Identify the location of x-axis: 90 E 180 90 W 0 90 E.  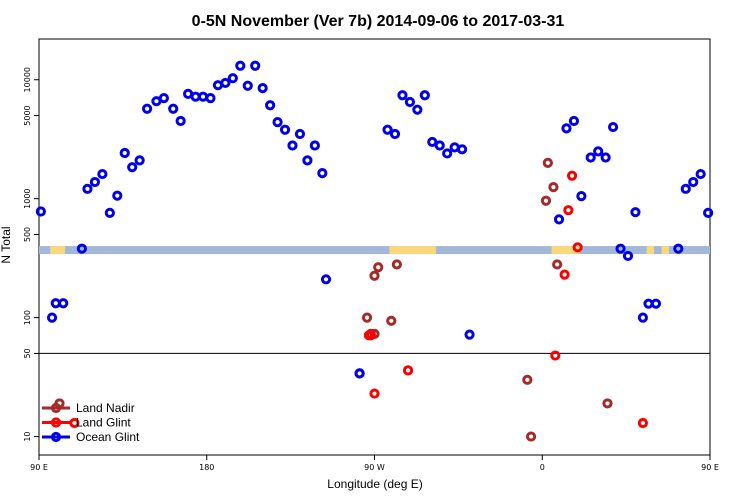
(374, 463).